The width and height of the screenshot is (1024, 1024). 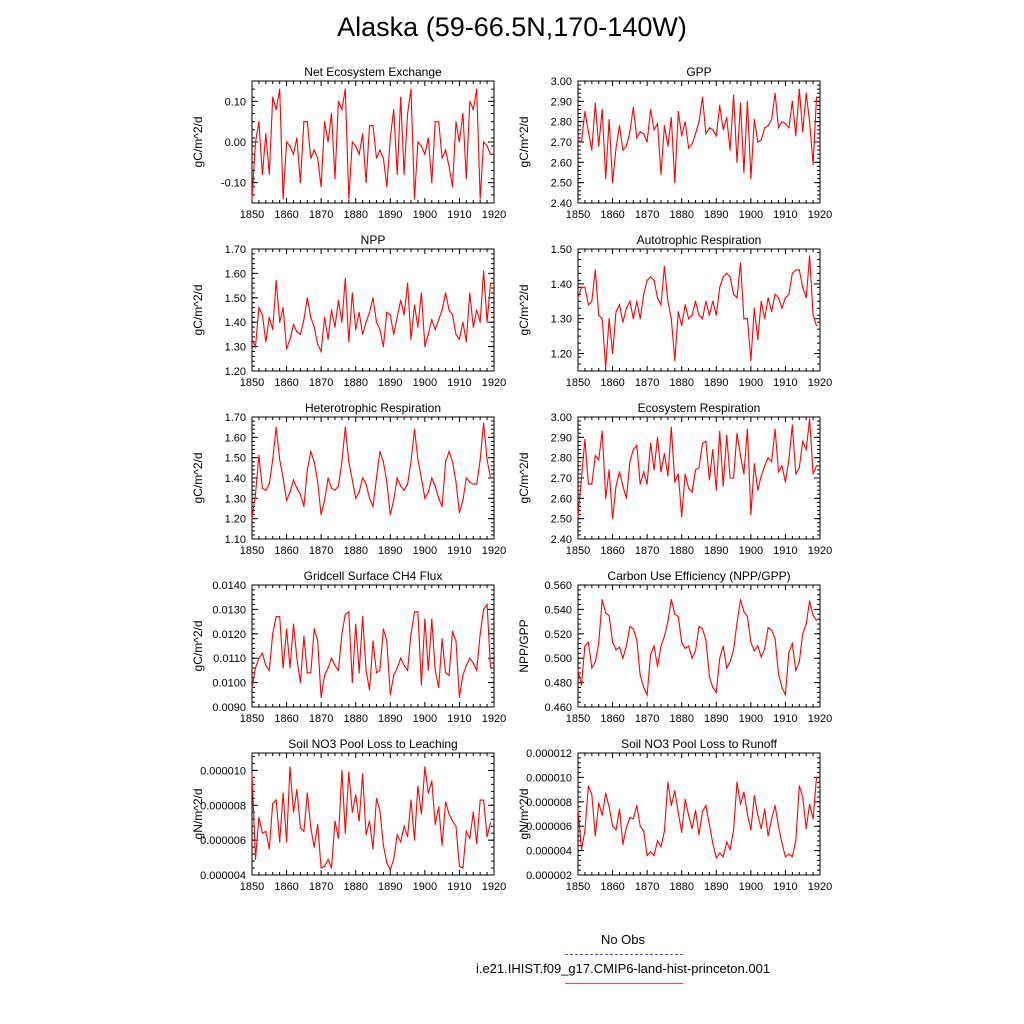 I want to click on y-tick-label: 1.60, so click(x=235, y=438).